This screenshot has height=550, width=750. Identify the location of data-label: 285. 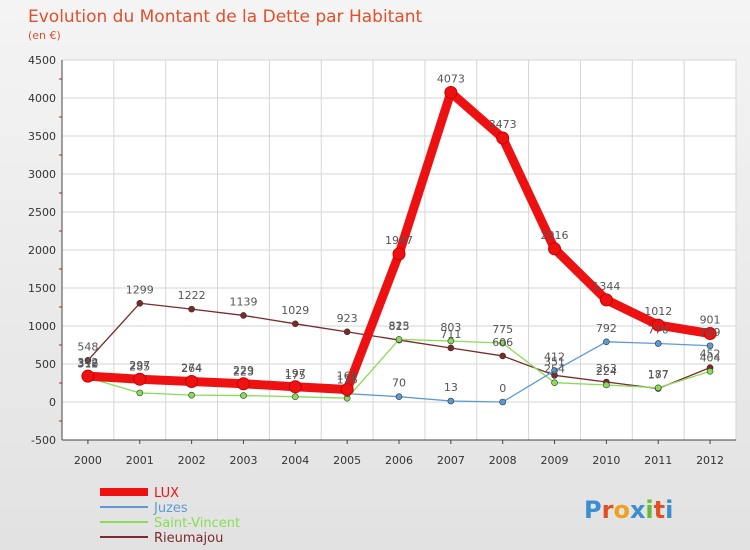
(139, 367).